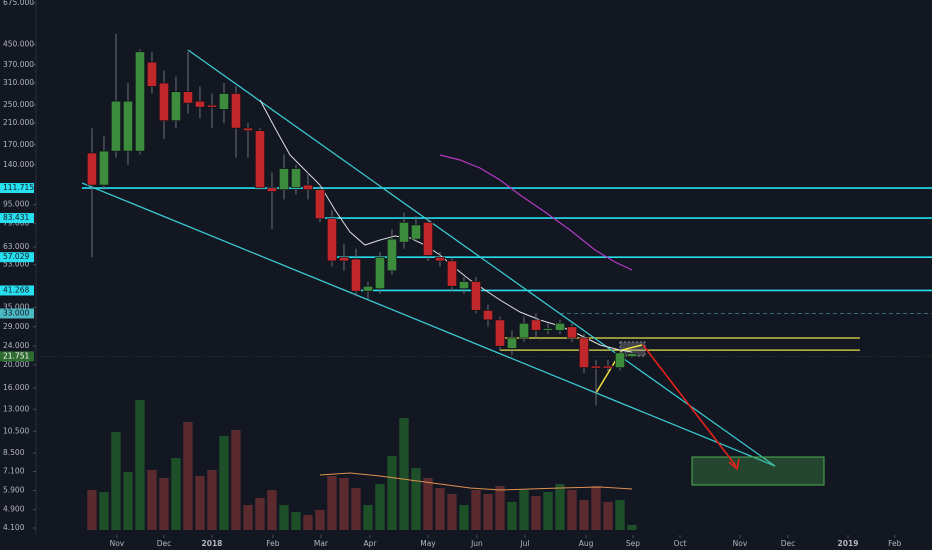 The height and width of the screenshot is (550, 932). What do you see at coordinates (18, 82) in the screenshot?
I see `y-tick-label: 310.000` at bounding box center [18, 82].